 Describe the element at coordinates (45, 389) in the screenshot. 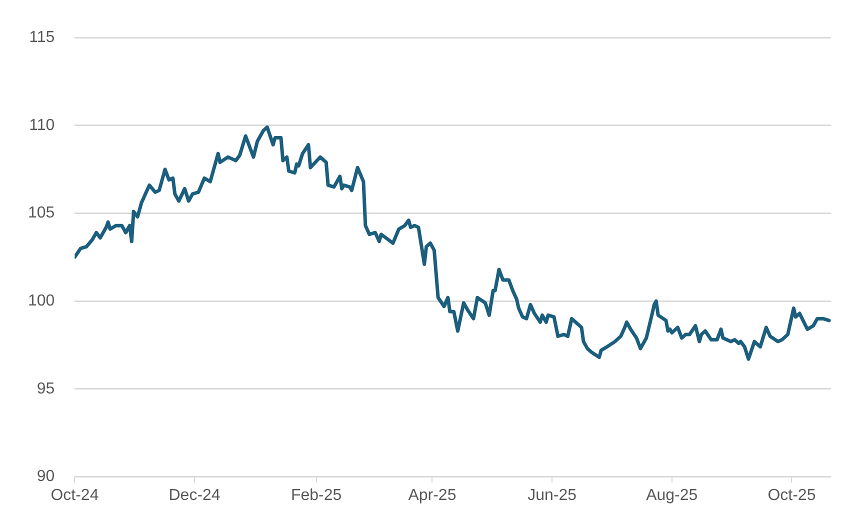

I see `y-tick-label: 95` at that location.